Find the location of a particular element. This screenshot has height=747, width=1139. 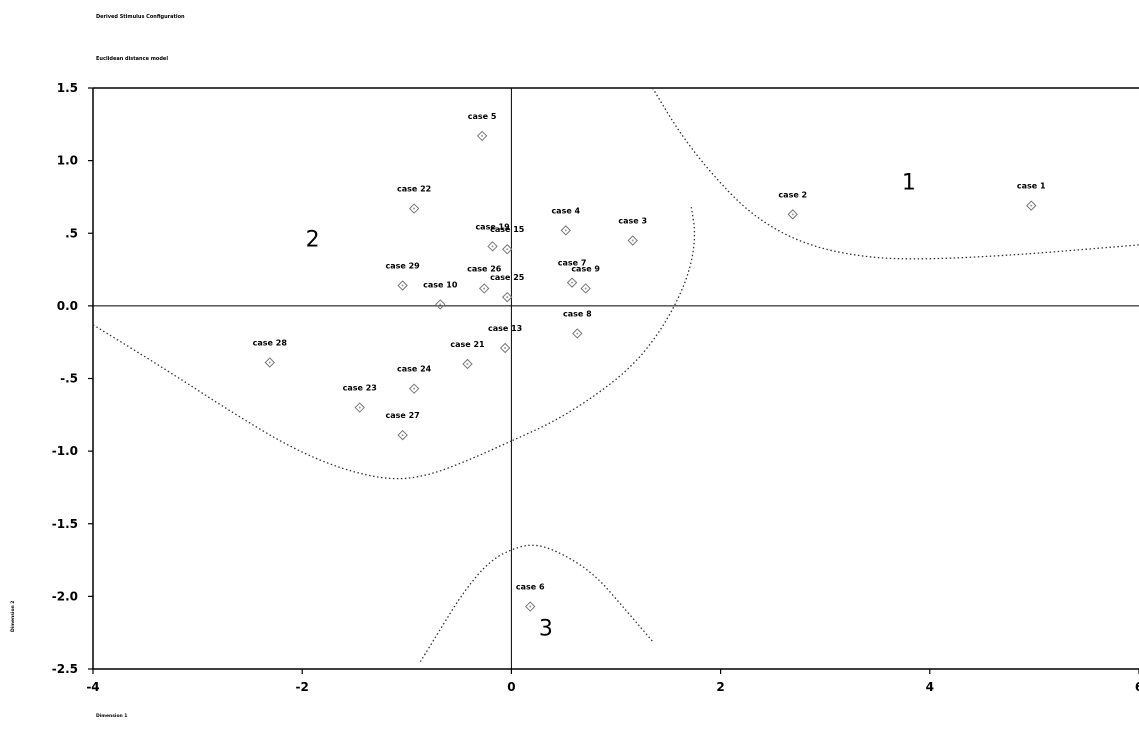

y-tick-label: -2.0 is located at coordinates (65, 596).